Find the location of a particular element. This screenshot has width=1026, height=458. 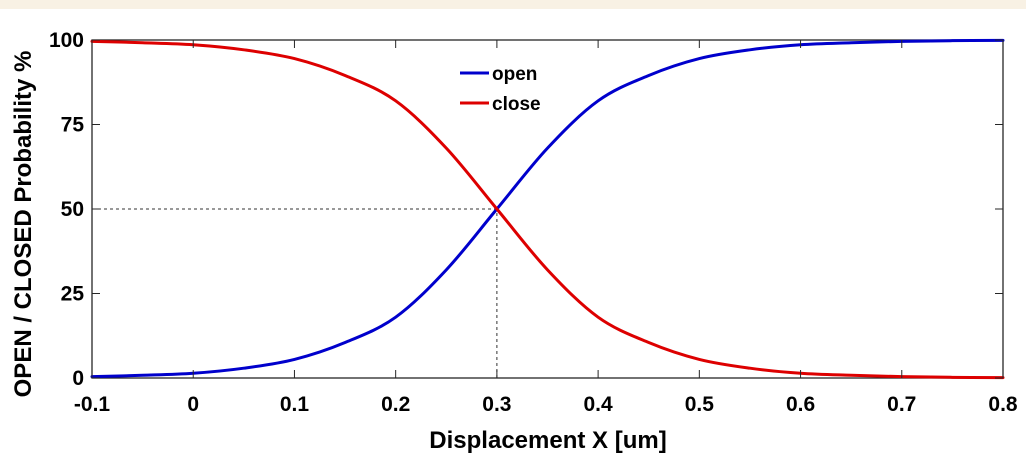

x-tick-label: 0.1 is located at coordinates (295, 404).